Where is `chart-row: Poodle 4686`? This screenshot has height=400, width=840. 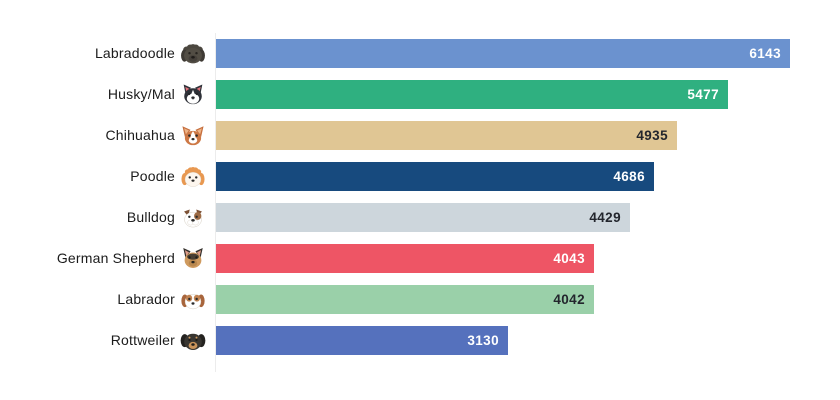 chart-row: Poodle 4686 is located at coordinates (420, 176).